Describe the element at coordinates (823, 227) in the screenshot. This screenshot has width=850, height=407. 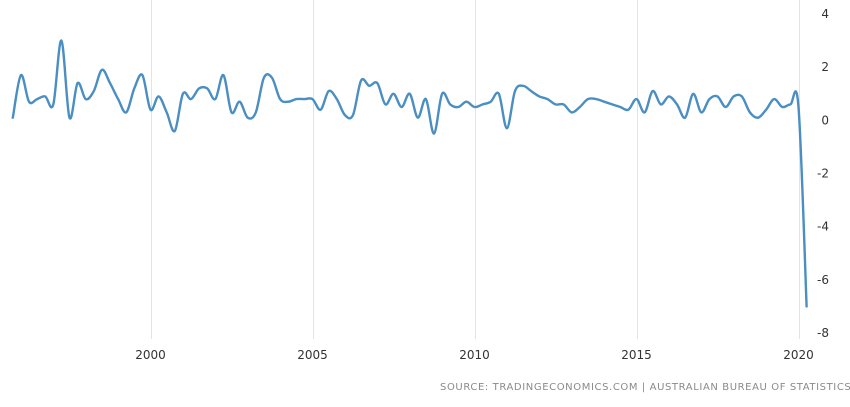
I see `y-tick-label: -4` at that location.